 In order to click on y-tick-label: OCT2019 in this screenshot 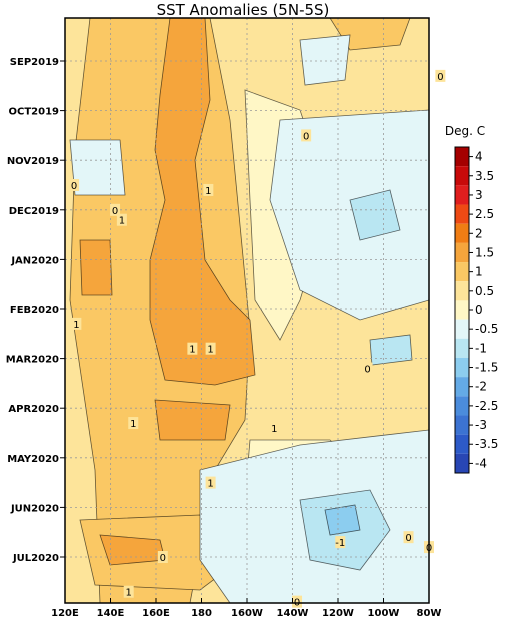, I will do `click(34, 112)`.